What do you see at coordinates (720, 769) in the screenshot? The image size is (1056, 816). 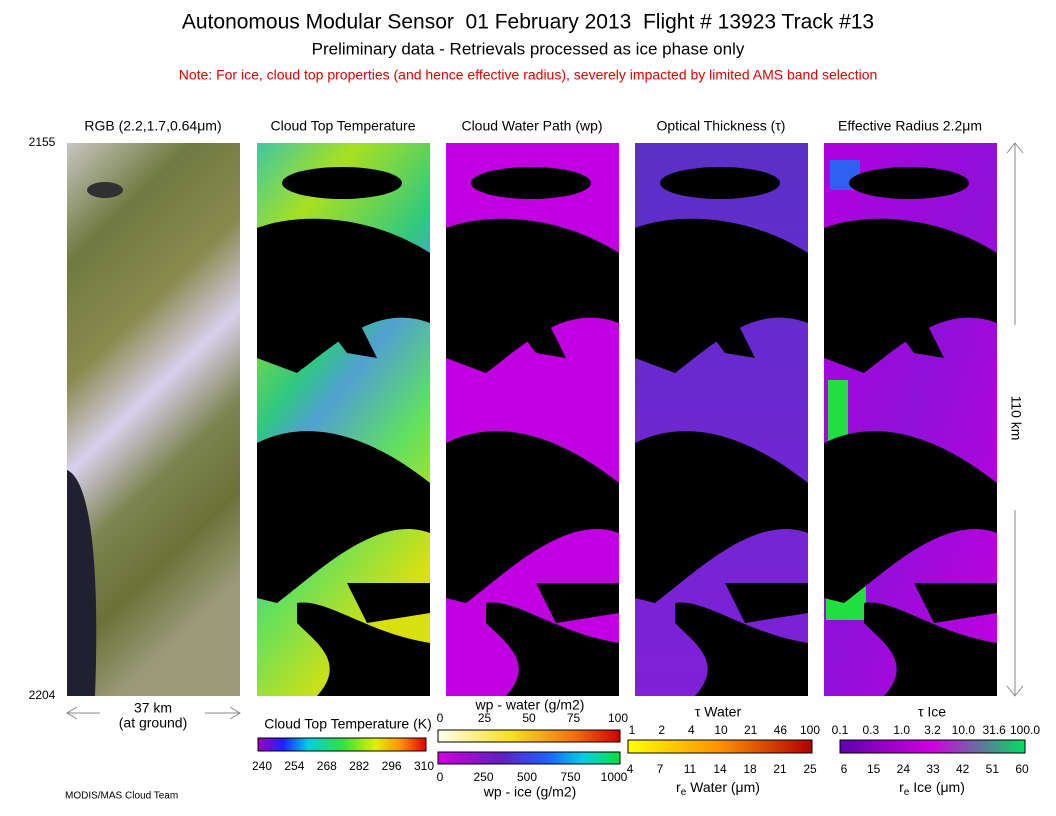 I see `colorbar-tick-label: 14` at bounding box center [720, 769].